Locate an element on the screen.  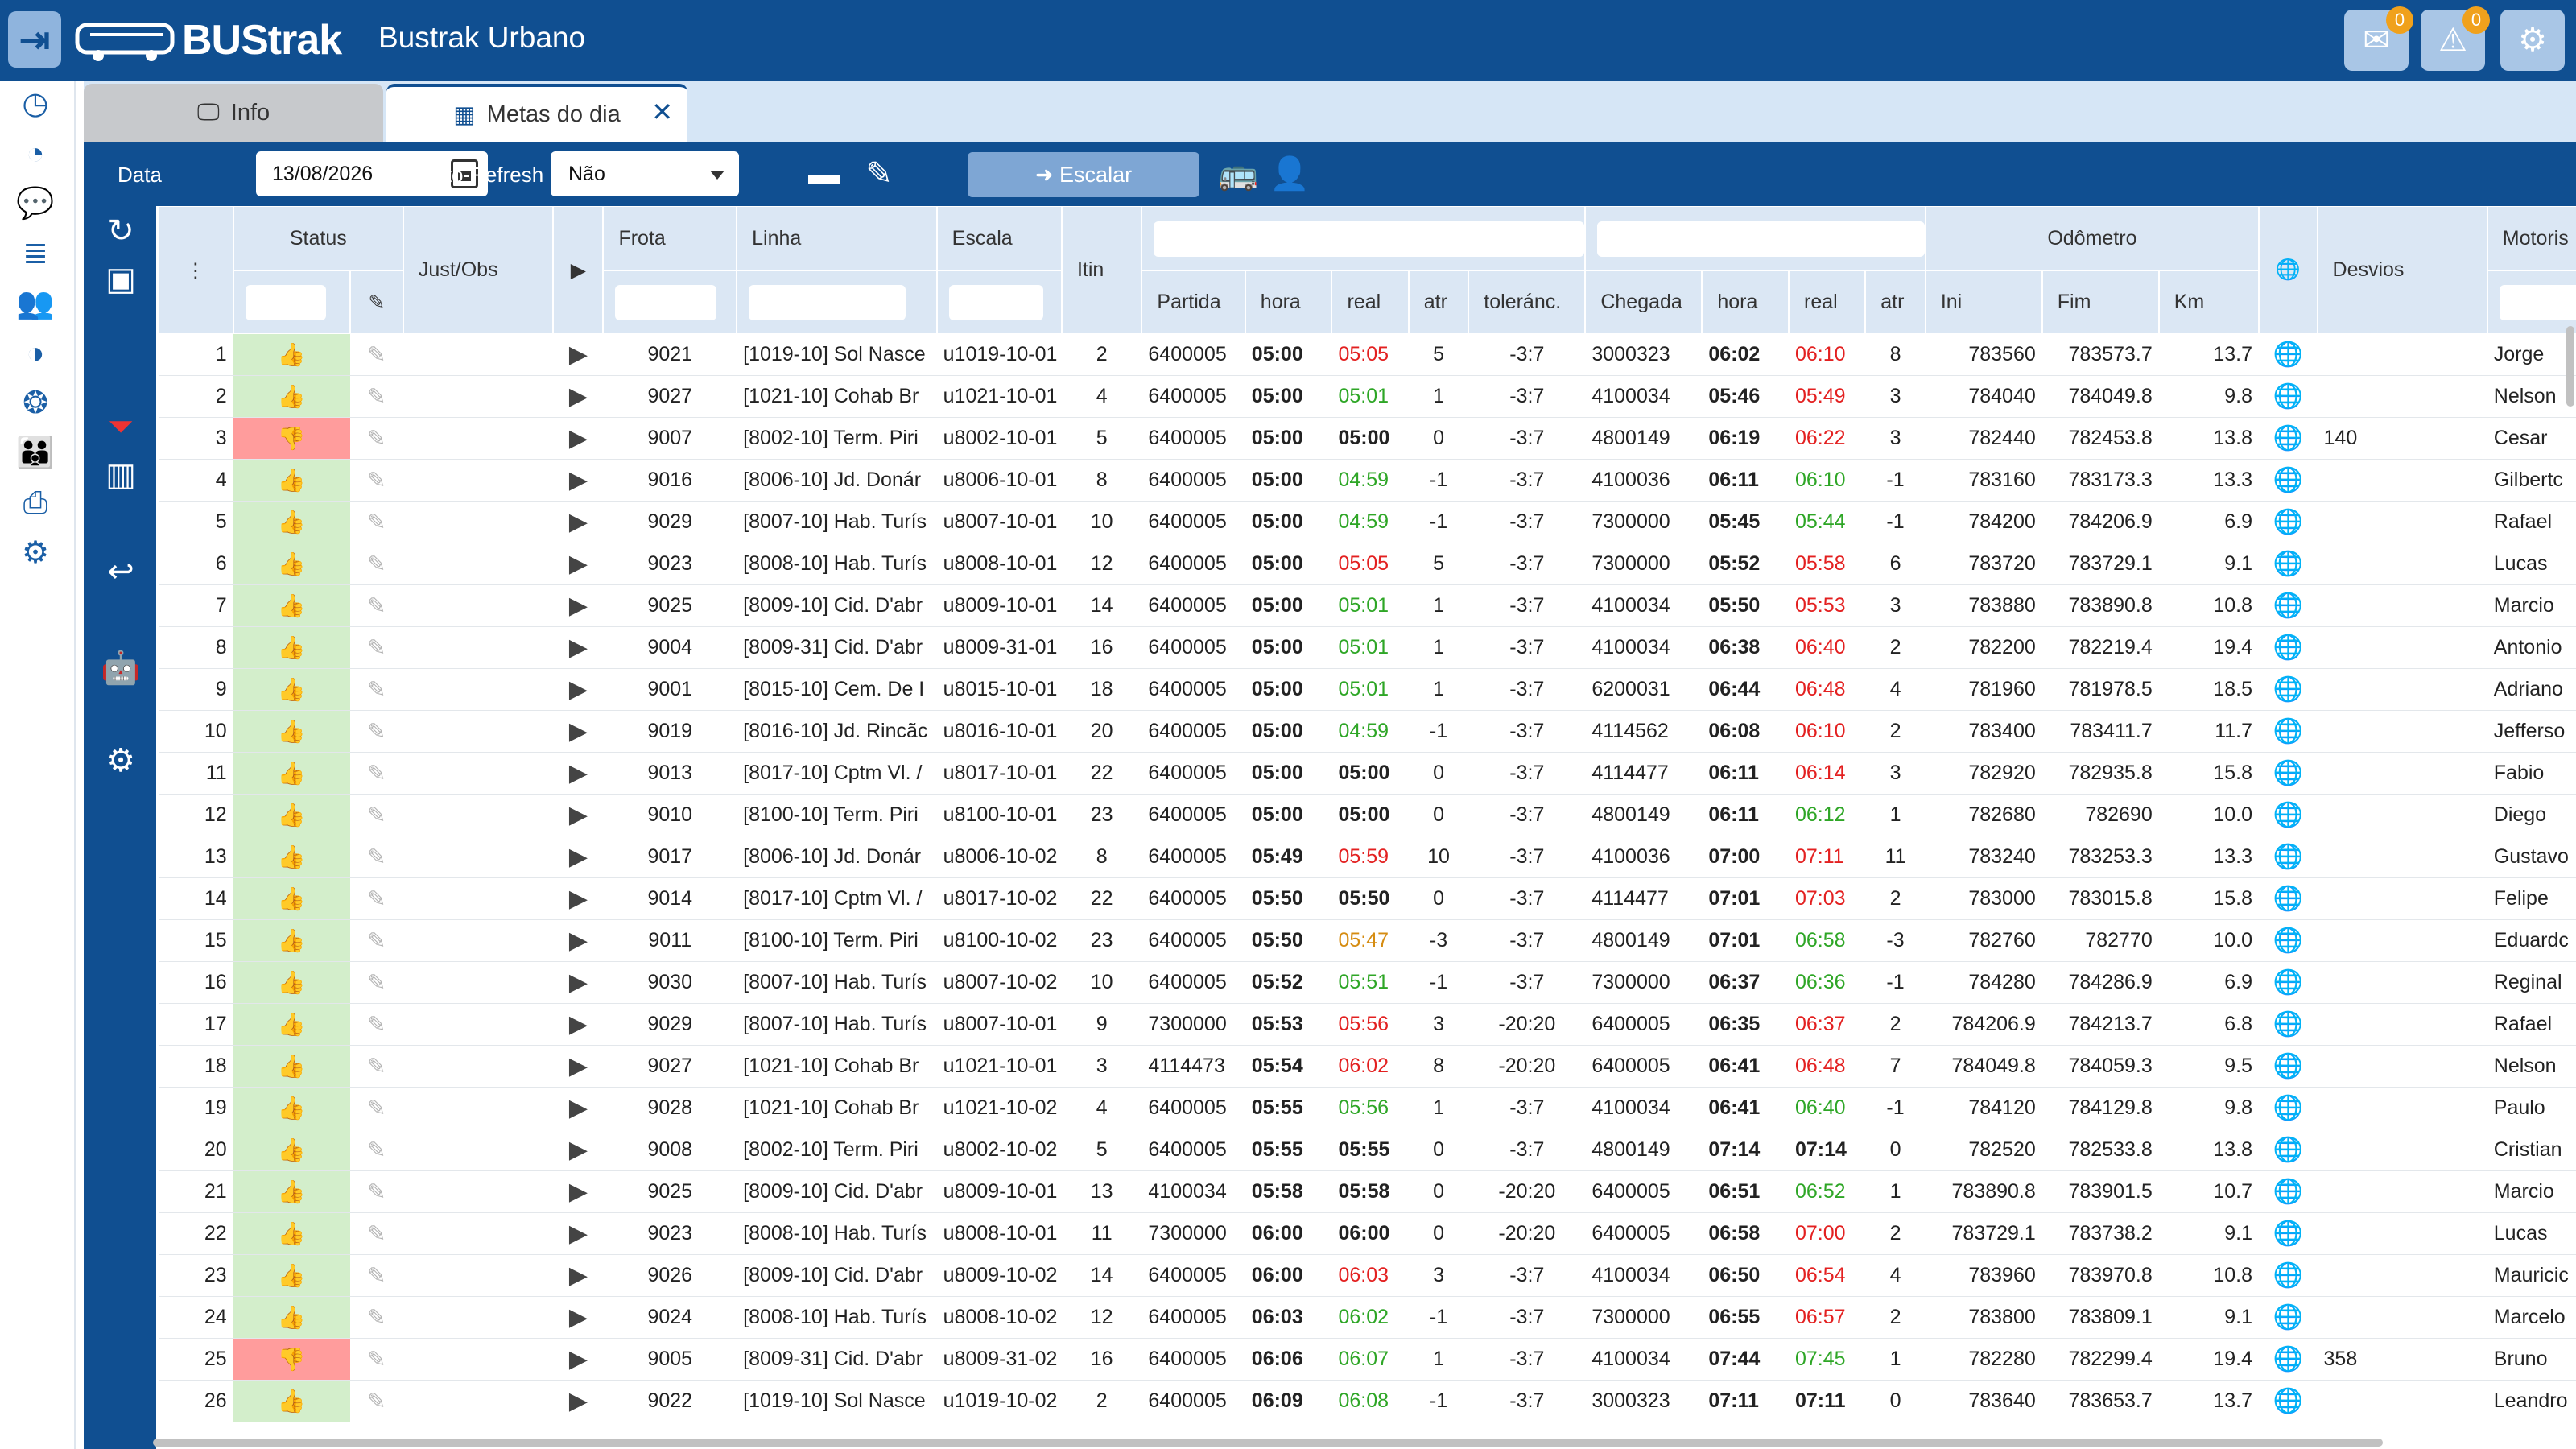
partida-filter-select is located at coordinates (1364, 238).